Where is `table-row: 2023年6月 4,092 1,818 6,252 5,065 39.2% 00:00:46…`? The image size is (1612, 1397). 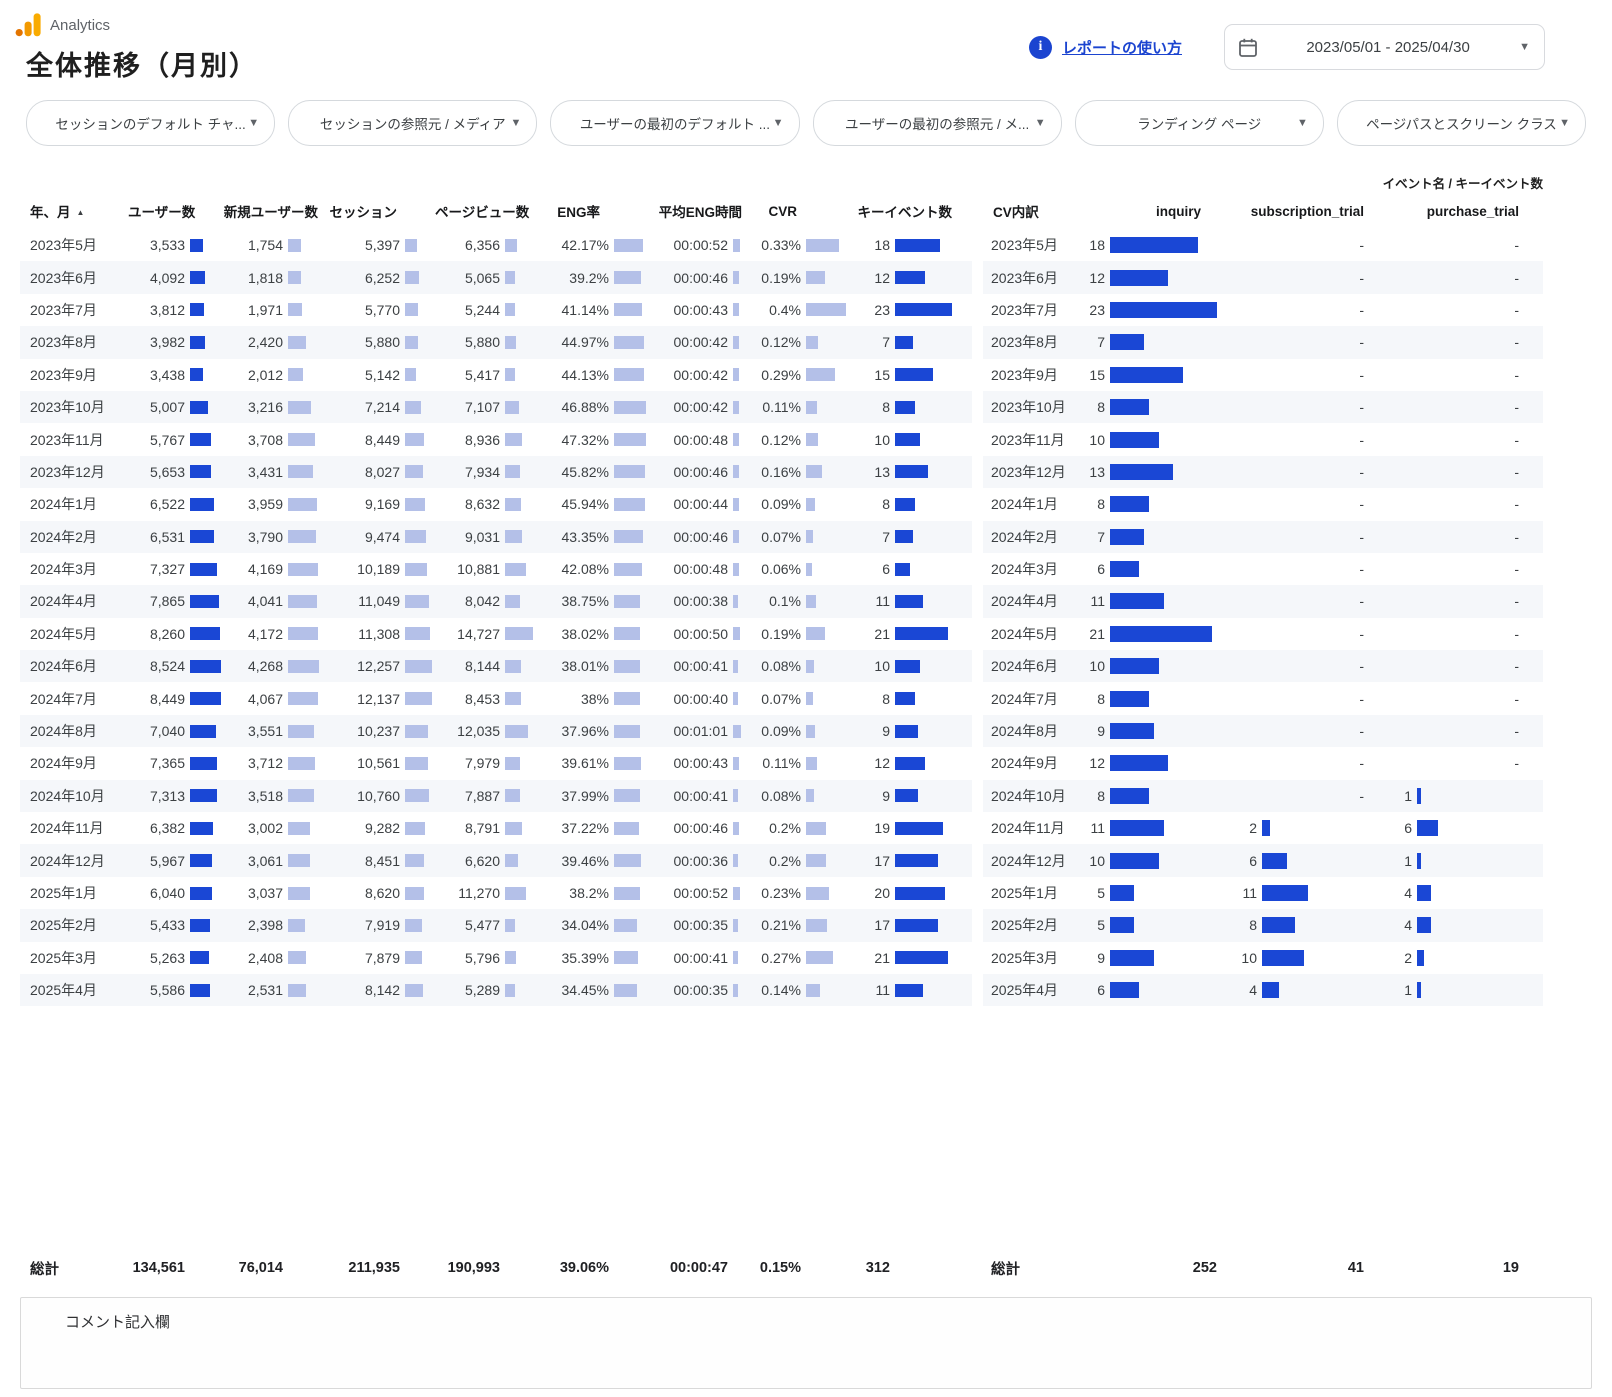
table-row: 2023年6月 4,092 1,818 6,252 5,065 39.2% 00:00:46… is located at coordinates (496, 277).